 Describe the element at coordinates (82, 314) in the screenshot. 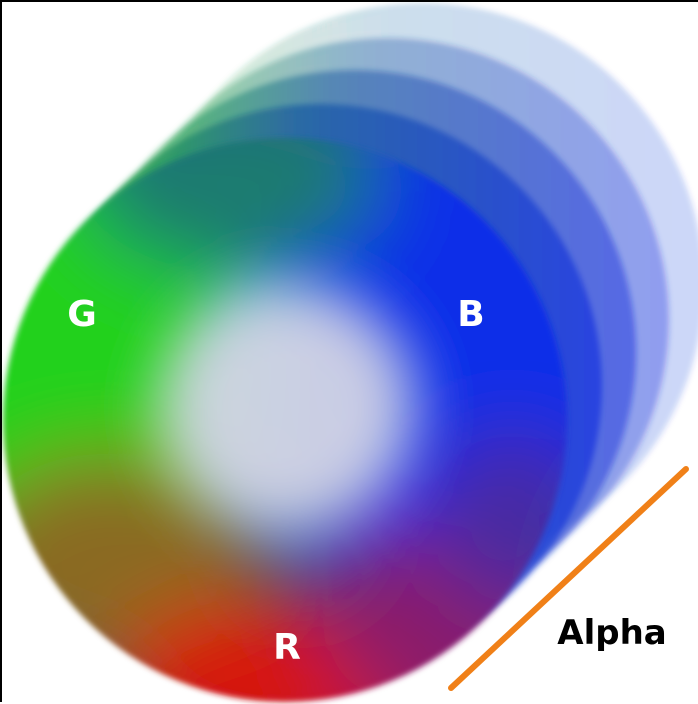

I see `green-channel-label: G` at that location.